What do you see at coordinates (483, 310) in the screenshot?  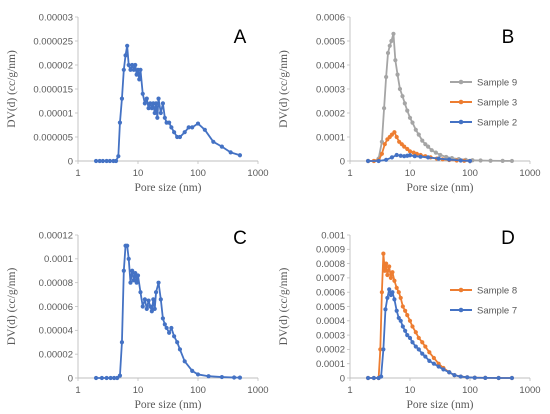 I see `legend-entry: Sample 7` at bounding box center [483, 310].